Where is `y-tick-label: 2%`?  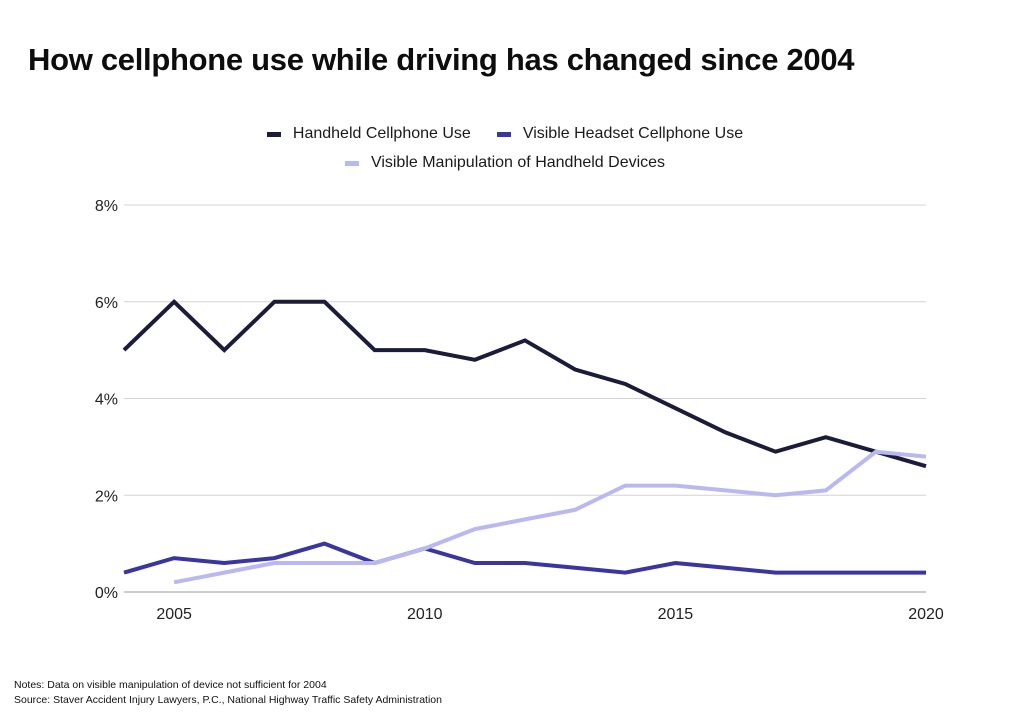
y-tick-label: 2% is located at coordinates (106, 496).